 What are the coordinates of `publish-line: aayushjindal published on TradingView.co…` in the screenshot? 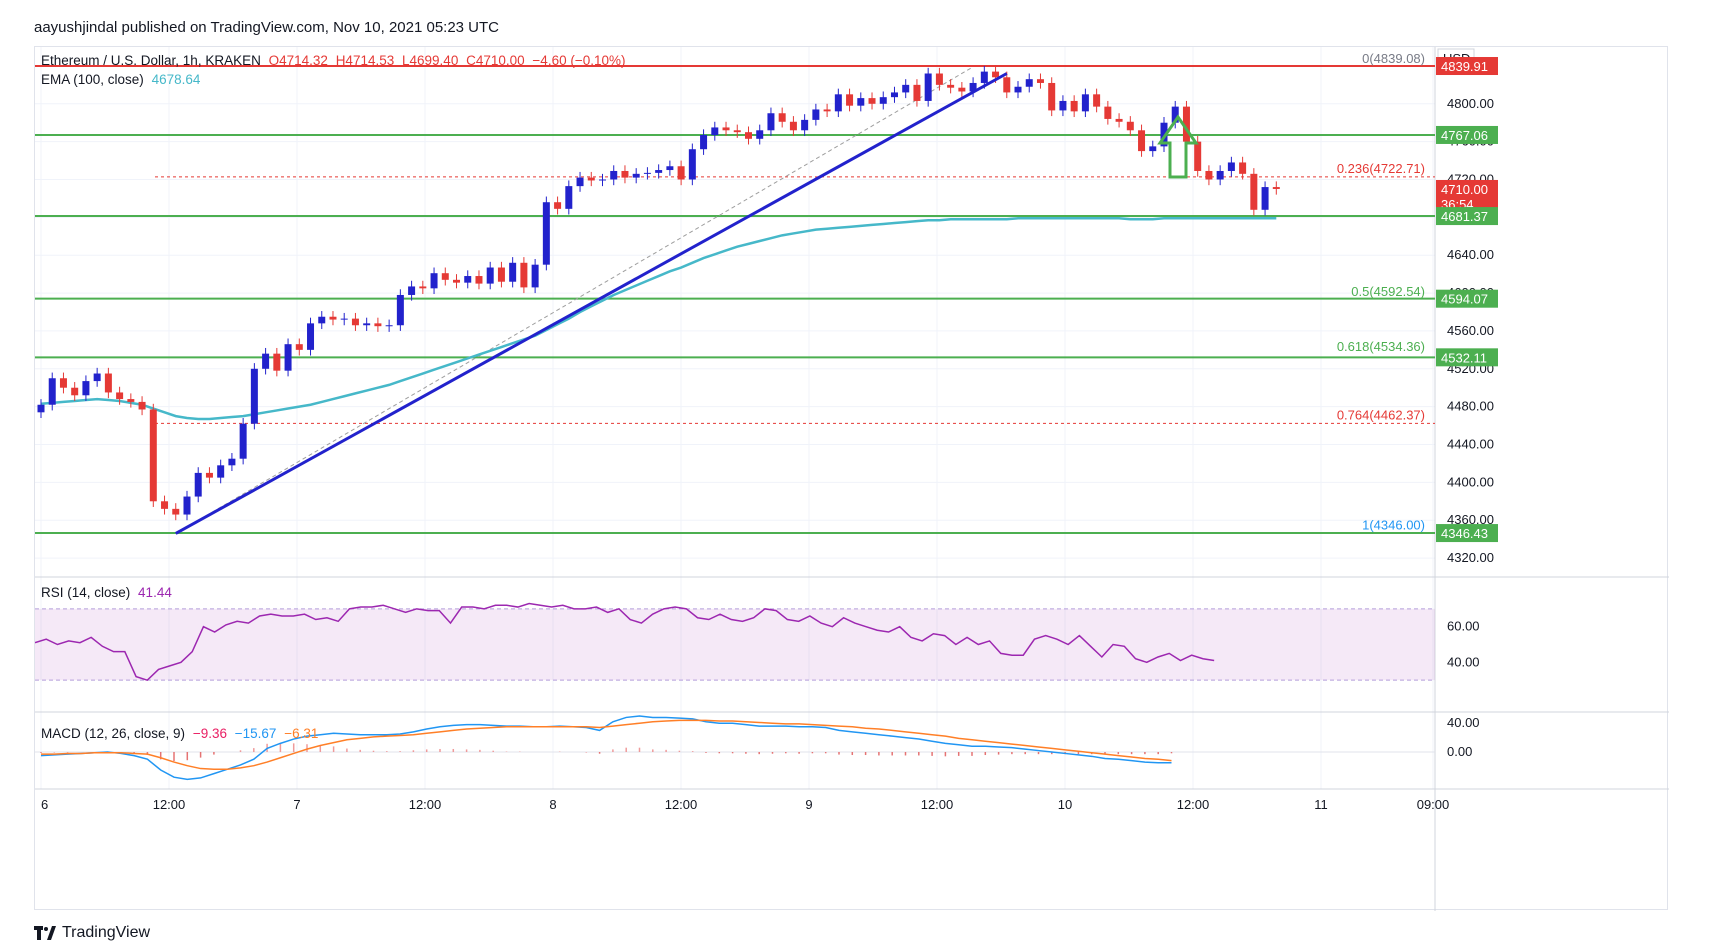 It's located at (267, 27).